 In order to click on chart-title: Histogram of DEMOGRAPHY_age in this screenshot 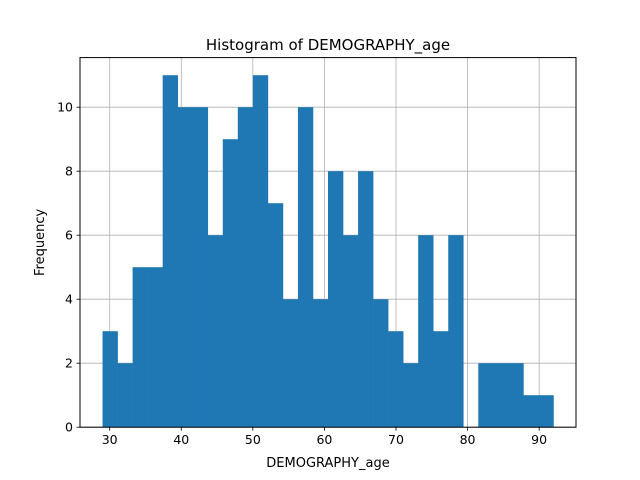, I will do `click(328, 45)`.